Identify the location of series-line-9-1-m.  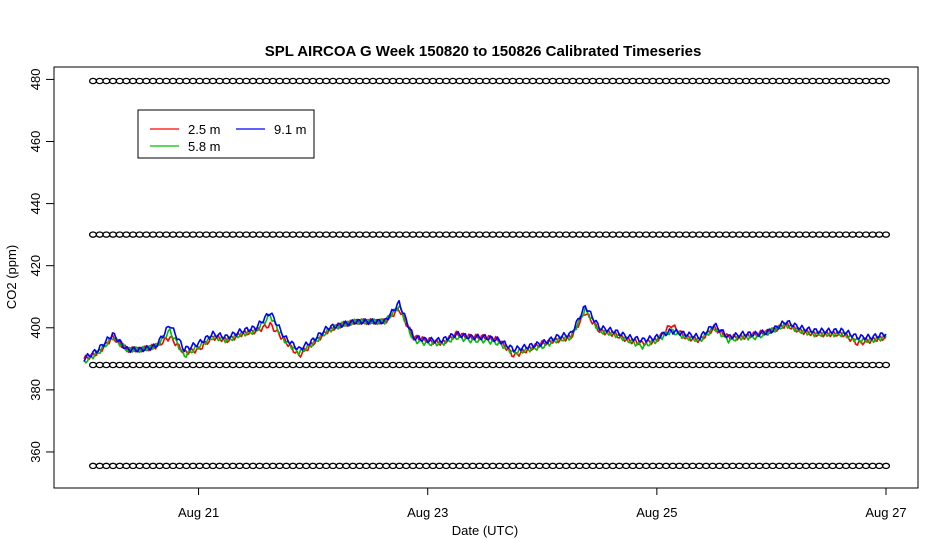
(485, 330).